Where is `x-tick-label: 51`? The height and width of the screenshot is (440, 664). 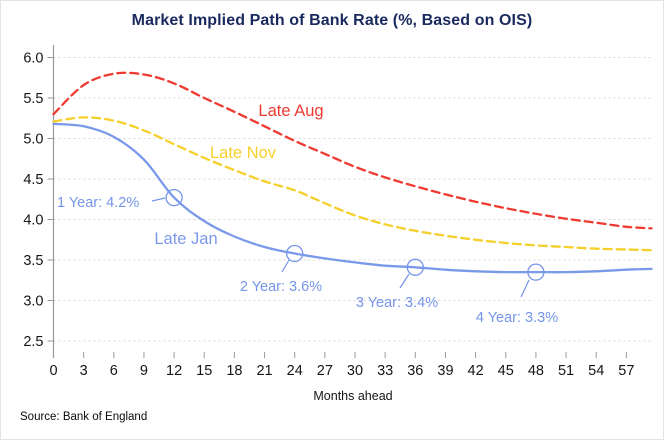 x-tick-label: 51 is located at coordinates (566, 371).